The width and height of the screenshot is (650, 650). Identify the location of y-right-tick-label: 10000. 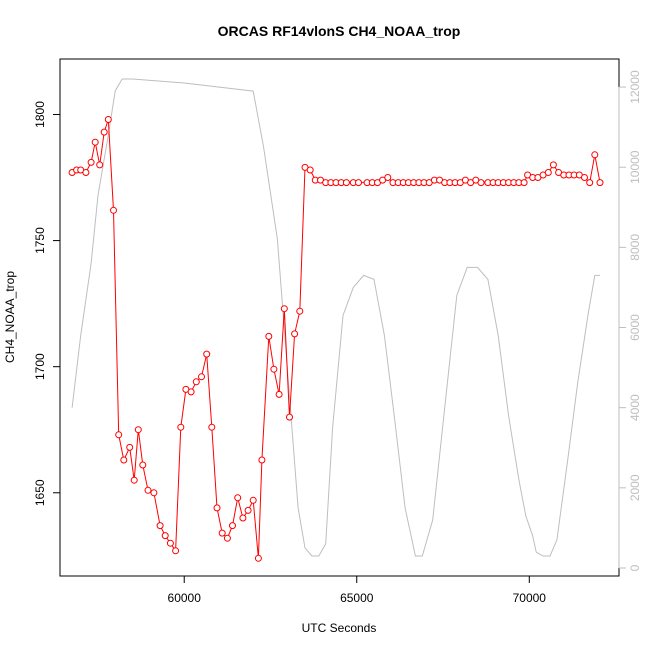
(635, 167).